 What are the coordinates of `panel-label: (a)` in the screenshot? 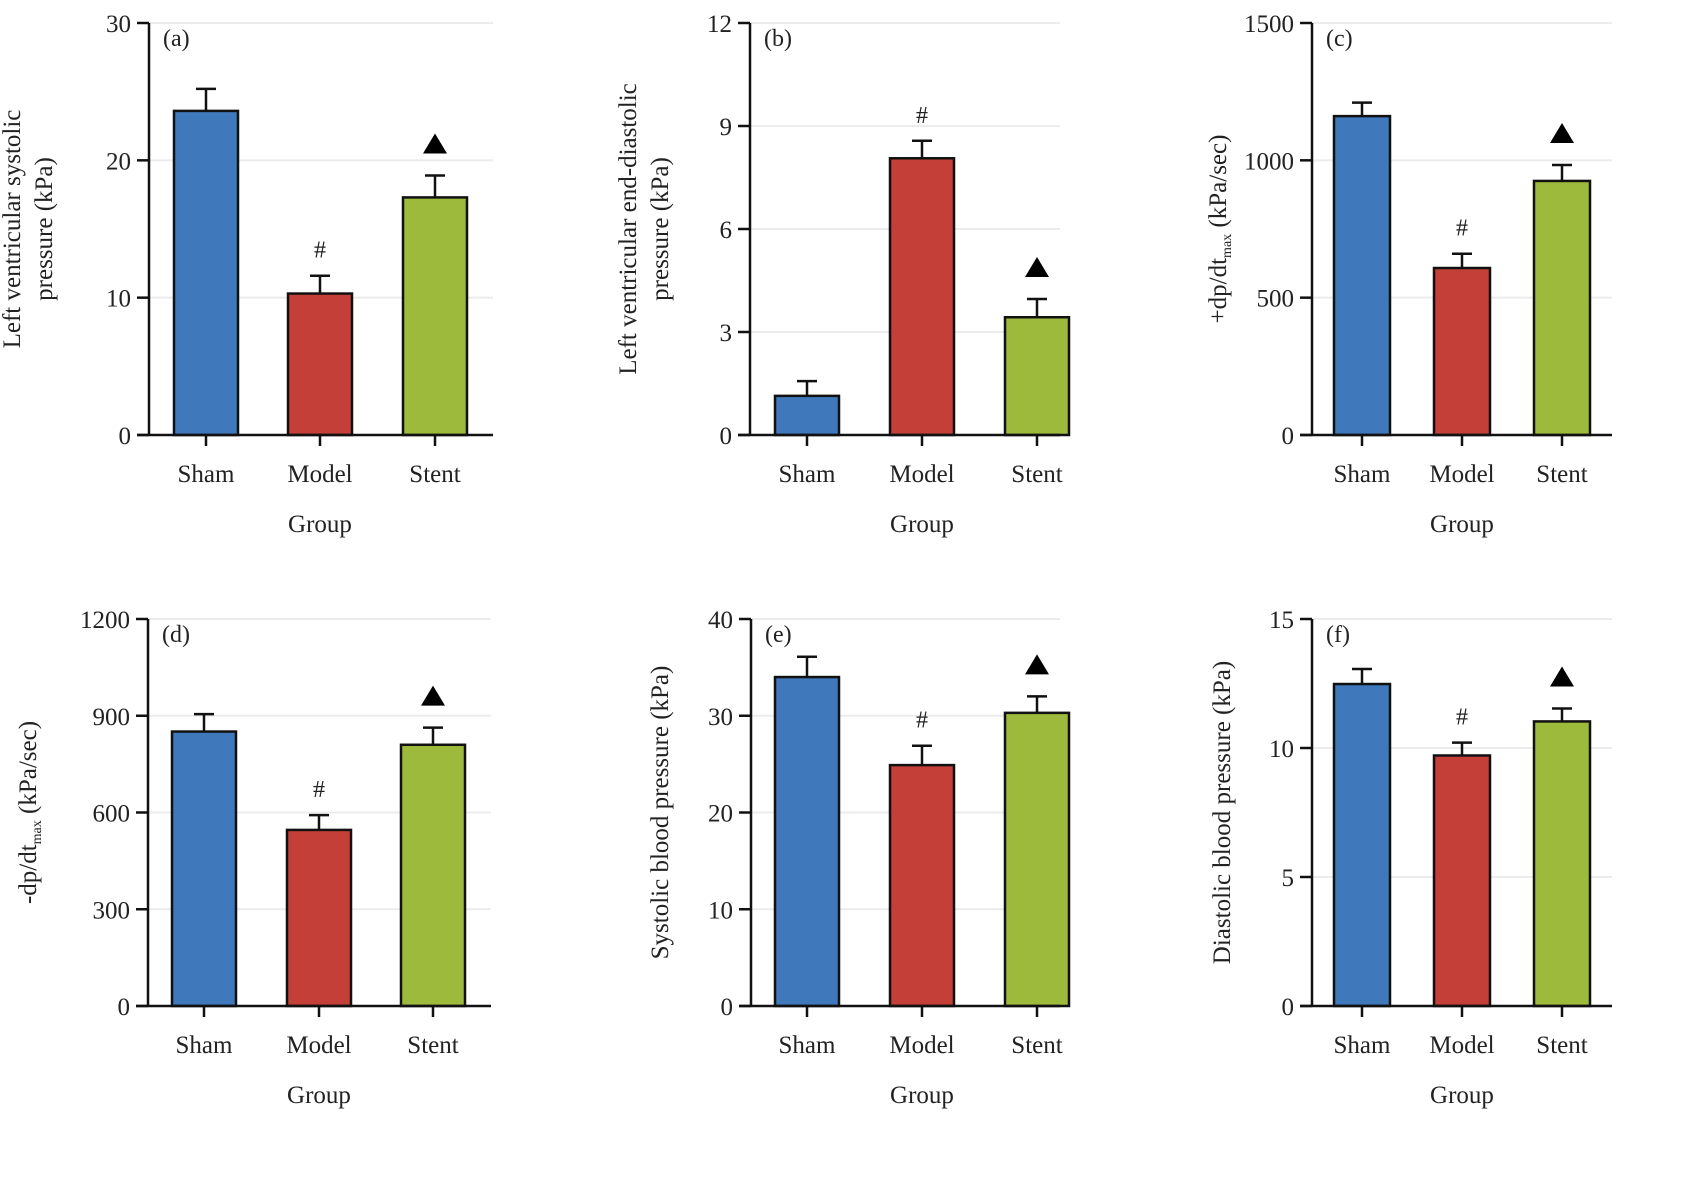 It's located at (176, 39).